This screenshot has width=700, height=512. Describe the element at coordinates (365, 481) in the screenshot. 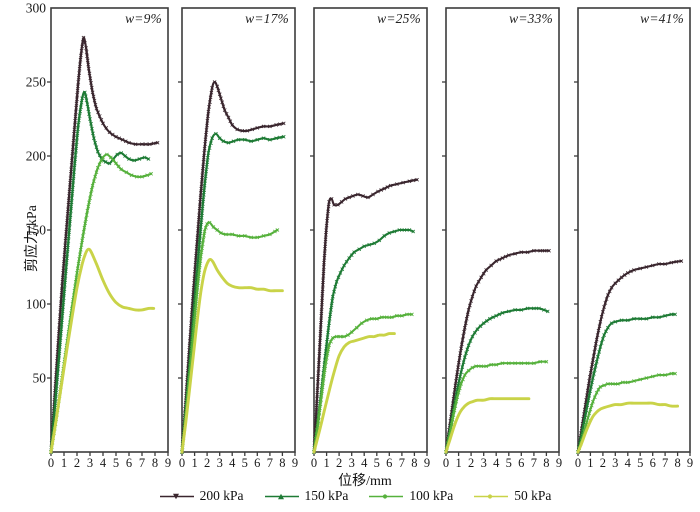

I see `x-axis-title: 位移/mm` at that location.